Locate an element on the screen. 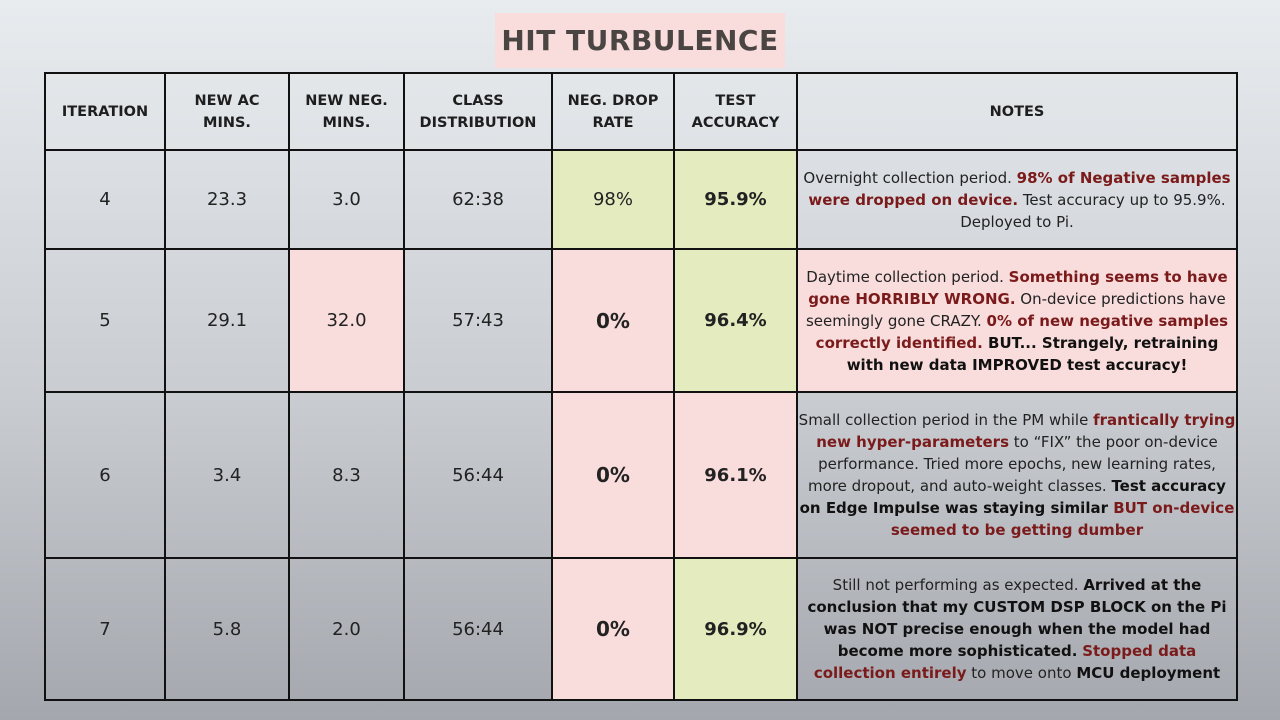  cell-ac-mins: 5.8 is located at coordinates (227, 629).